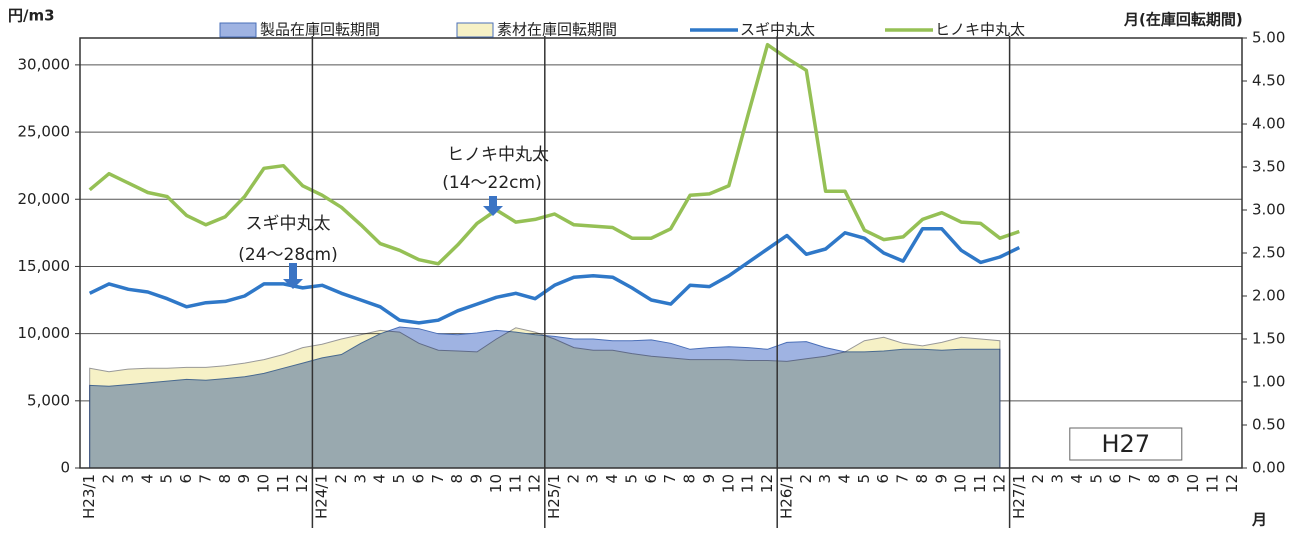 This screenshot has width=1314, height=533. What do you see at coordinates (1268, 124) in the screenshot?
I see `y2-tick-label: 4.00` at bounding box center [1268, 124].